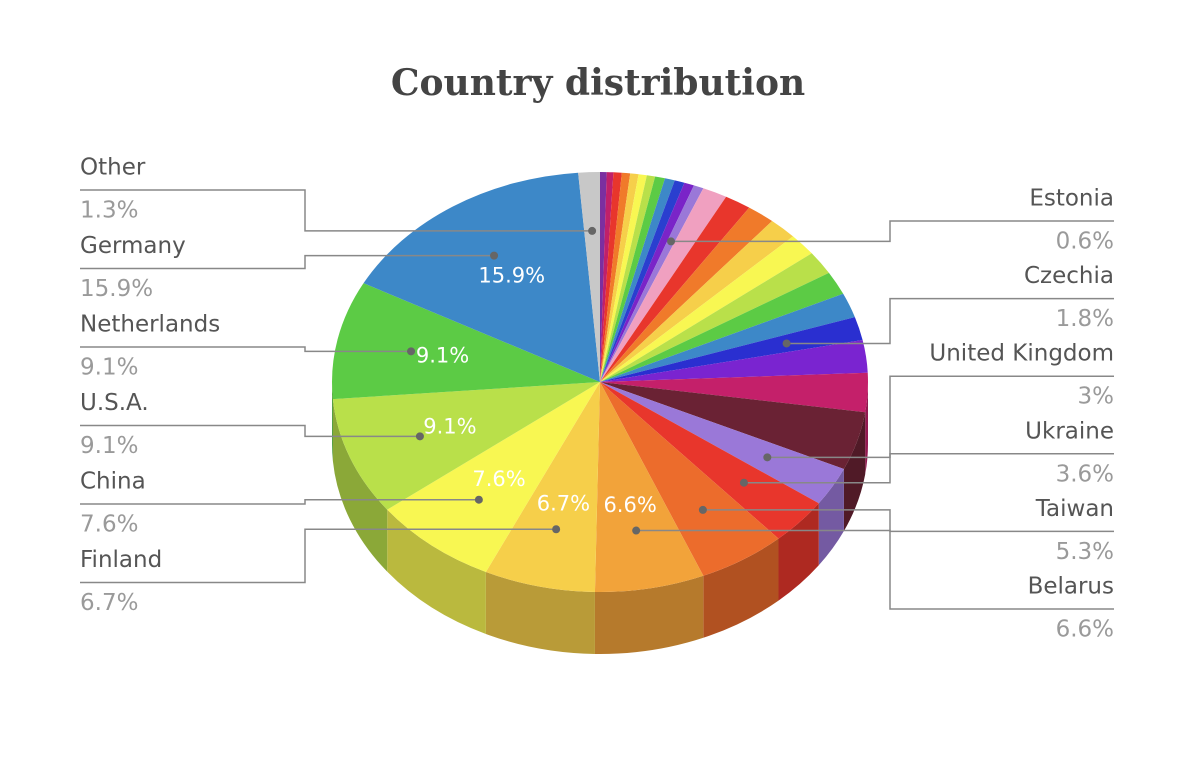  Describe the element at coordinates (1069, 431) in the screenshot. I see `legend-label: Ukraine` at that location.